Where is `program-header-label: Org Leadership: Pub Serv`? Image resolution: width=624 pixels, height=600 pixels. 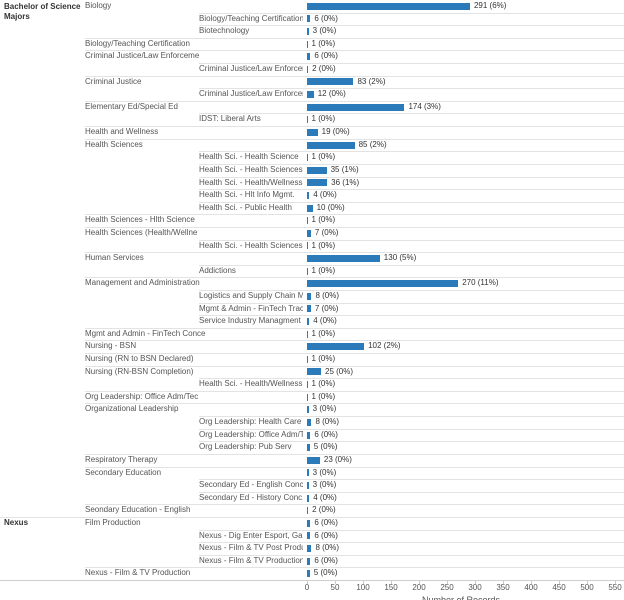
program-header-label: Org Leadership: Pub Serv is located at coordinates (245, 447).